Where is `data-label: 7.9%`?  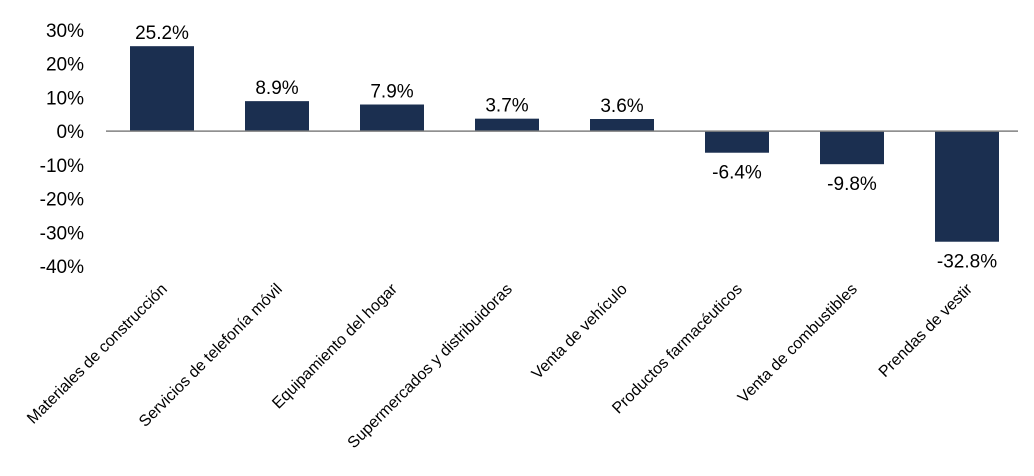
data-label: 7.9% is located at coordinates (391, 92).